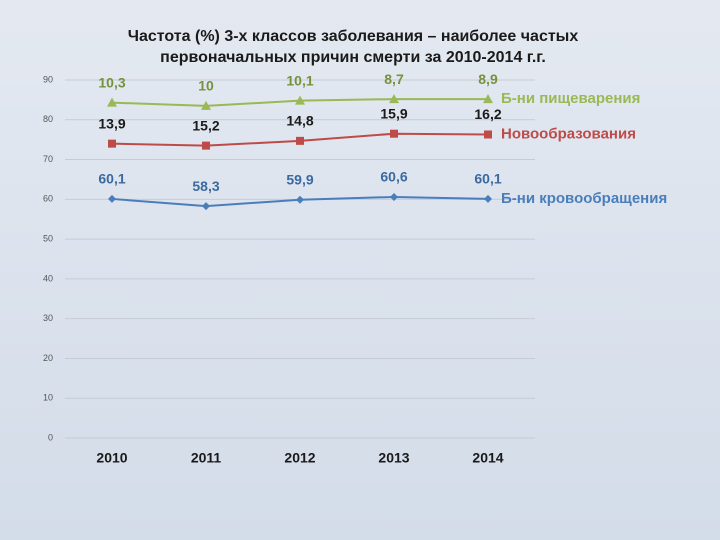  I want to click on x-tick-label: 2011, so click(206, 458).